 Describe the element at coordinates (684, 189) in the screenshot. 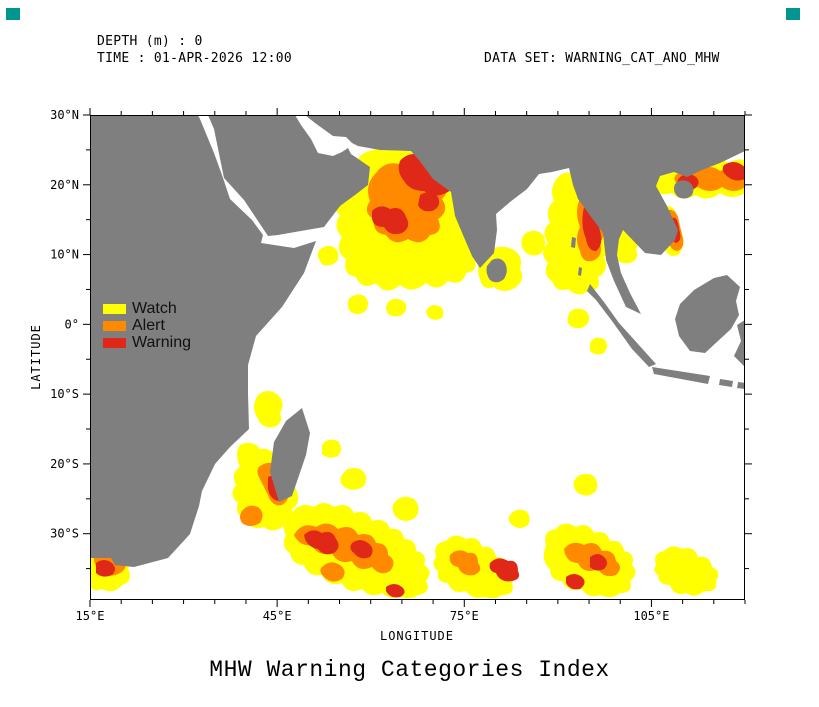

I see `land-hainan` at that location.